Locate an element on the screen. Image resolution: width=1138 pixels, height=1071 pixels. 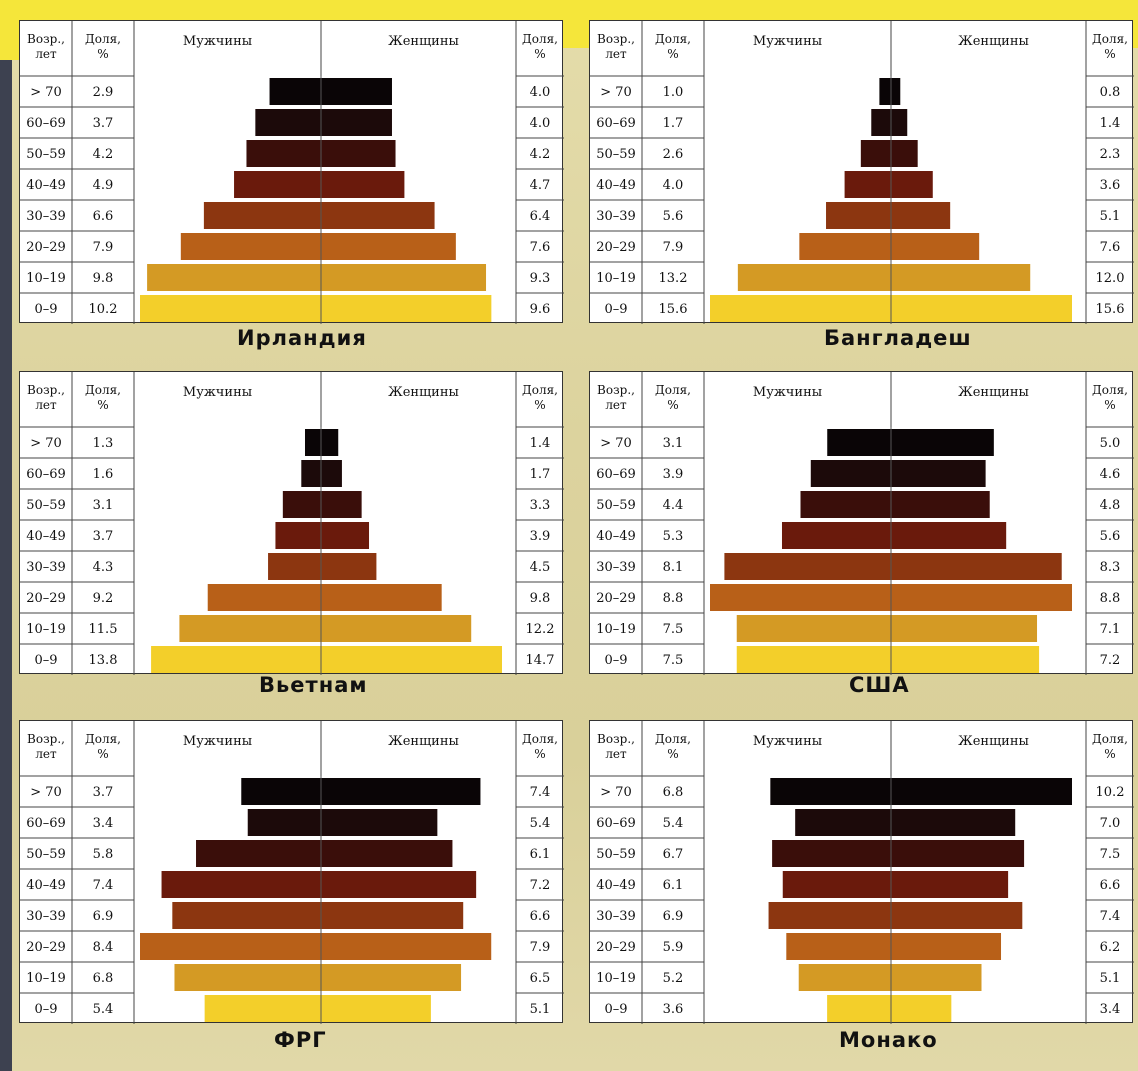
header-share-right-unit: % is located at coordinates (1109, 405).